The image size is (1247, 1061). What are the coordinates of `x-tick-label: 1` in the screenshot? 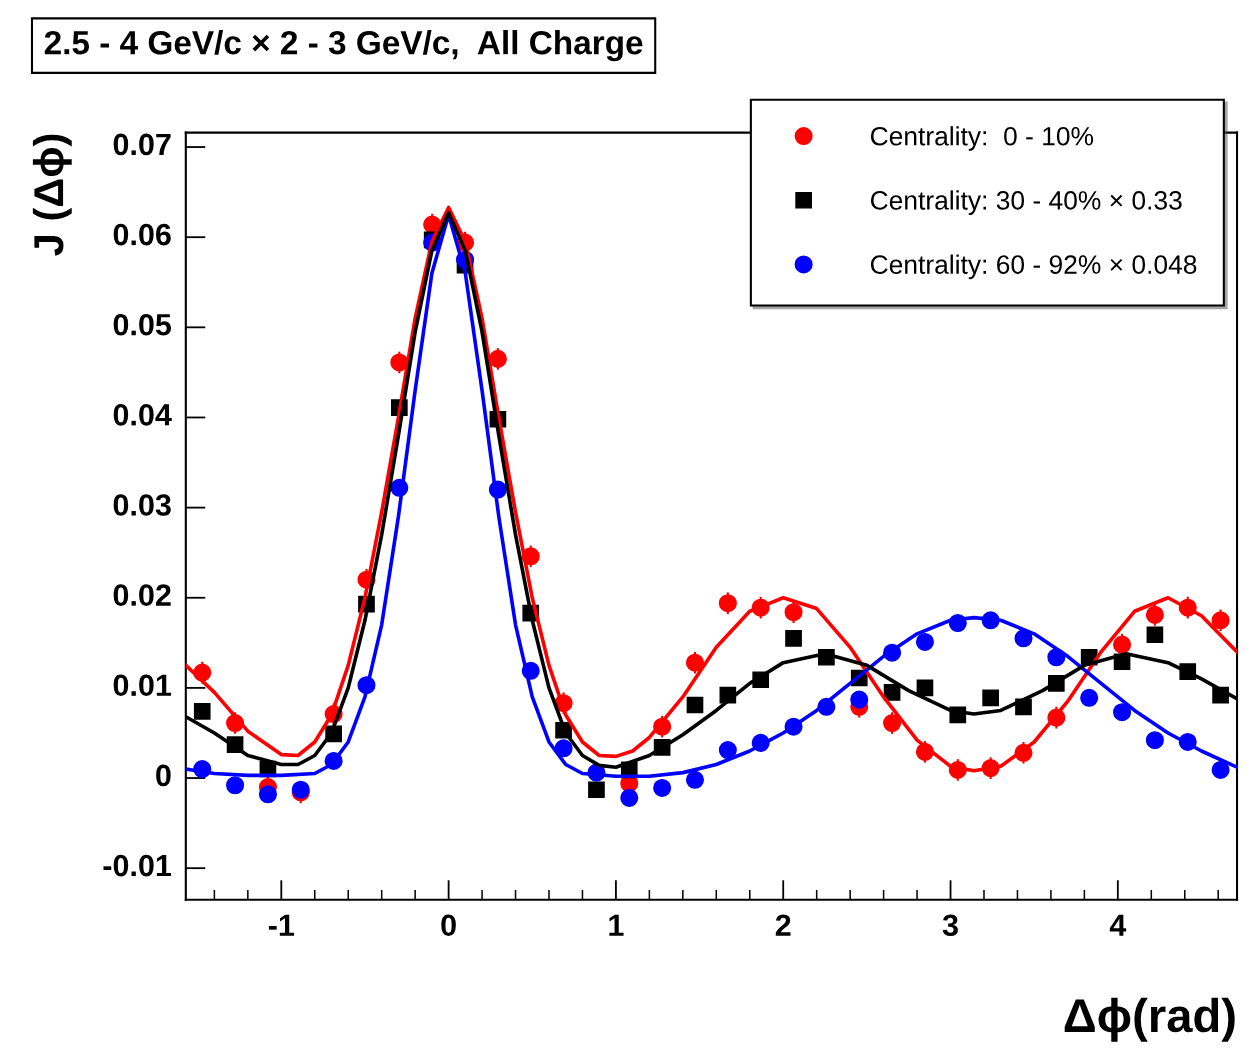 It's located at (616, 925).